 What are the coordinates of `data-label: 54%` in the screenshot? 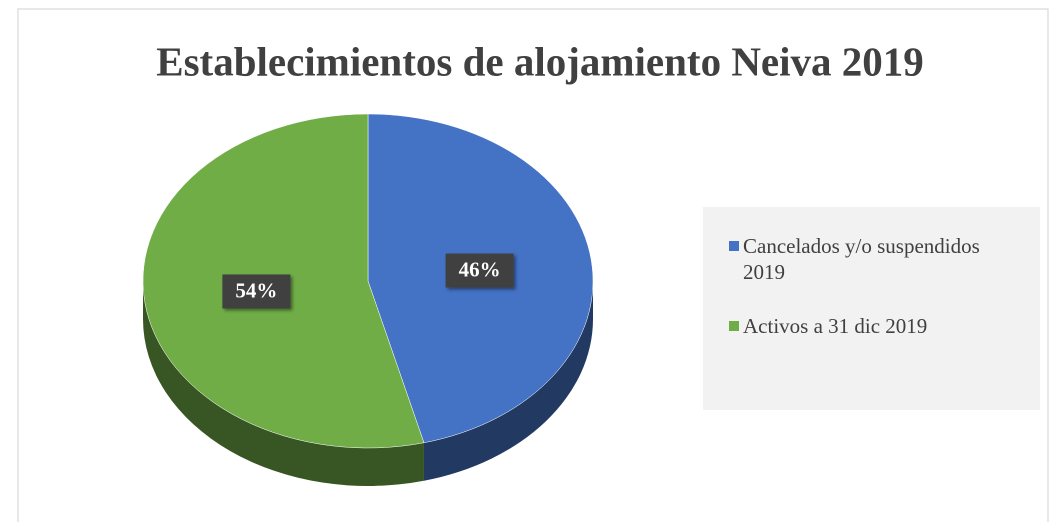 It's located at (256, 290).